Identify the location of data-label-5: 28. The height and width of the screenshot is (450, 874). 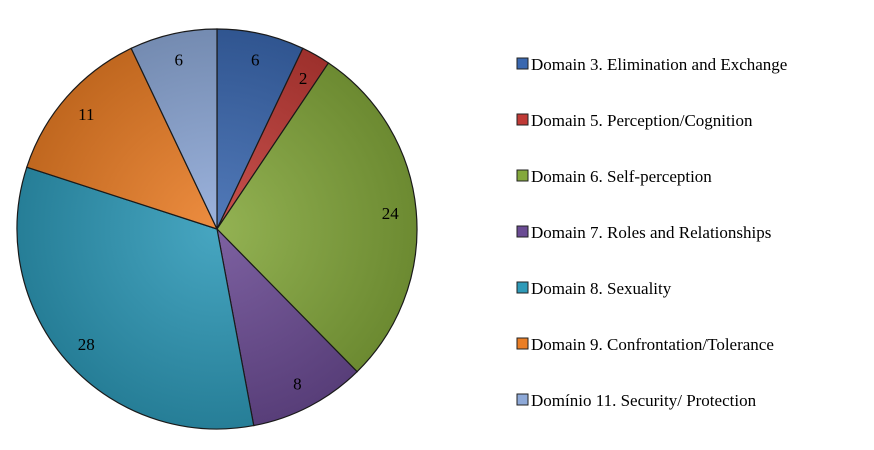
(86, 344).